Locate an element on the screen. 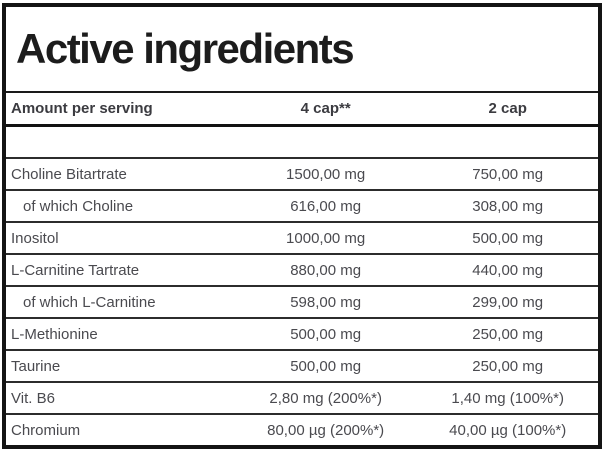 This screenshot has width=606, height=451. table-row: Choline Bitartrate 1500,00 mg 750,00 mg is located at coordinates (302, 173).